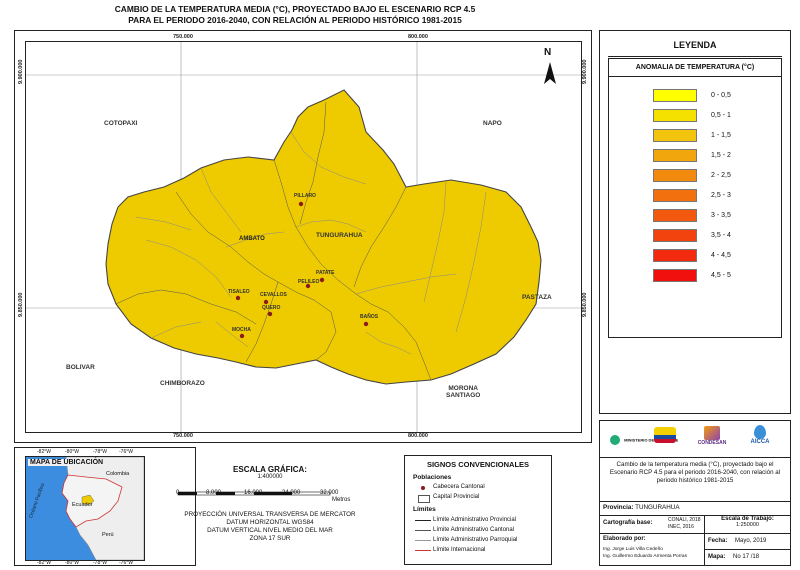 Image resolution: width=800 pixels, height=570 pixels. What do you see at coordinates (713, 115) in the screenshot?
I see `legend-class-1: 0,5 - 1` at bounding box center [713, 115].